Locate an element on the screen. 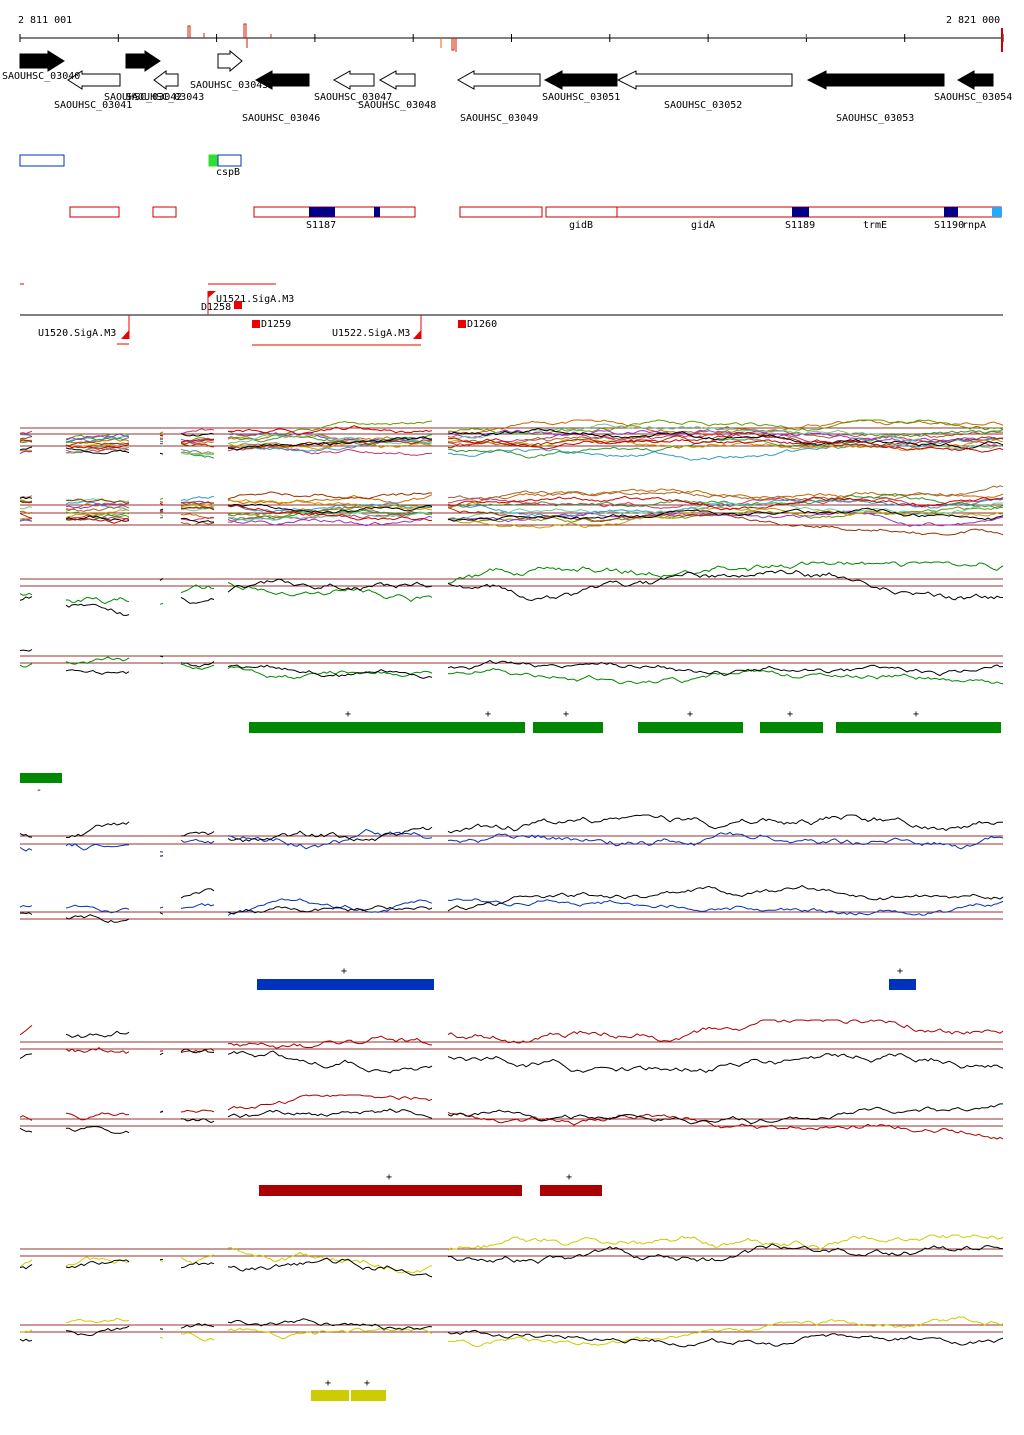  gene-label: SAOUHSC_03048 is located at coordinates (397, 105).